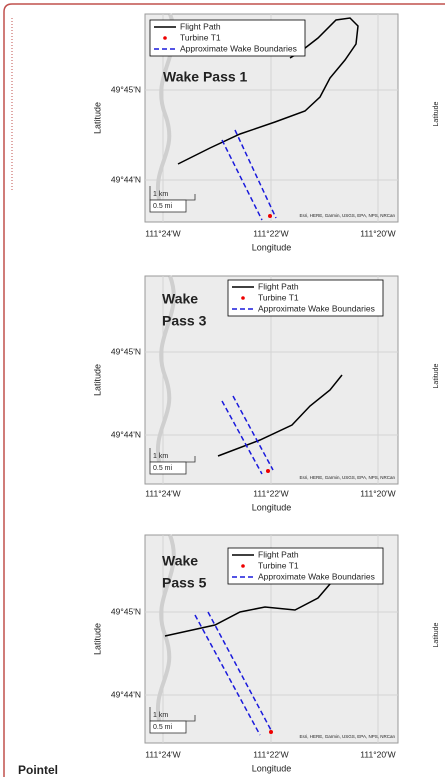  Describe the element at coordinates (205, 77) in the screenshot. I see `panel-title: Wake Pass 1` at that location.